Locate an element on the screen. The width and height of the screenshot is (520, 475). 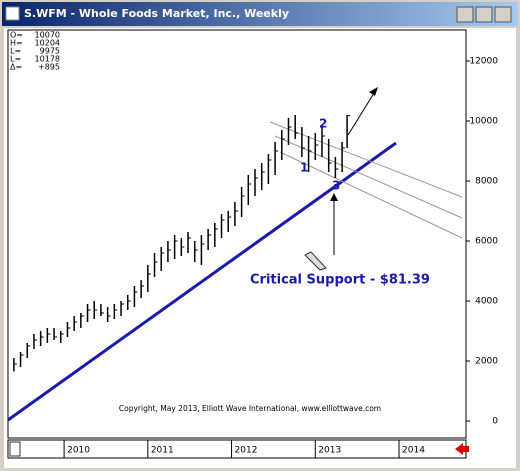
title-bar is located at coordinates (260, 14).